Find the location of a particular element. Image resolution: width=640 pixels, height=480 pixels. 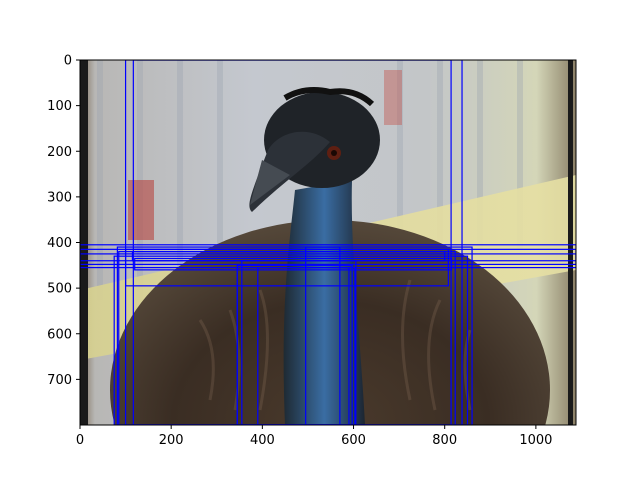

x-axis: 0 200 400 600 800 1000 is located at coordinates (314, 436).